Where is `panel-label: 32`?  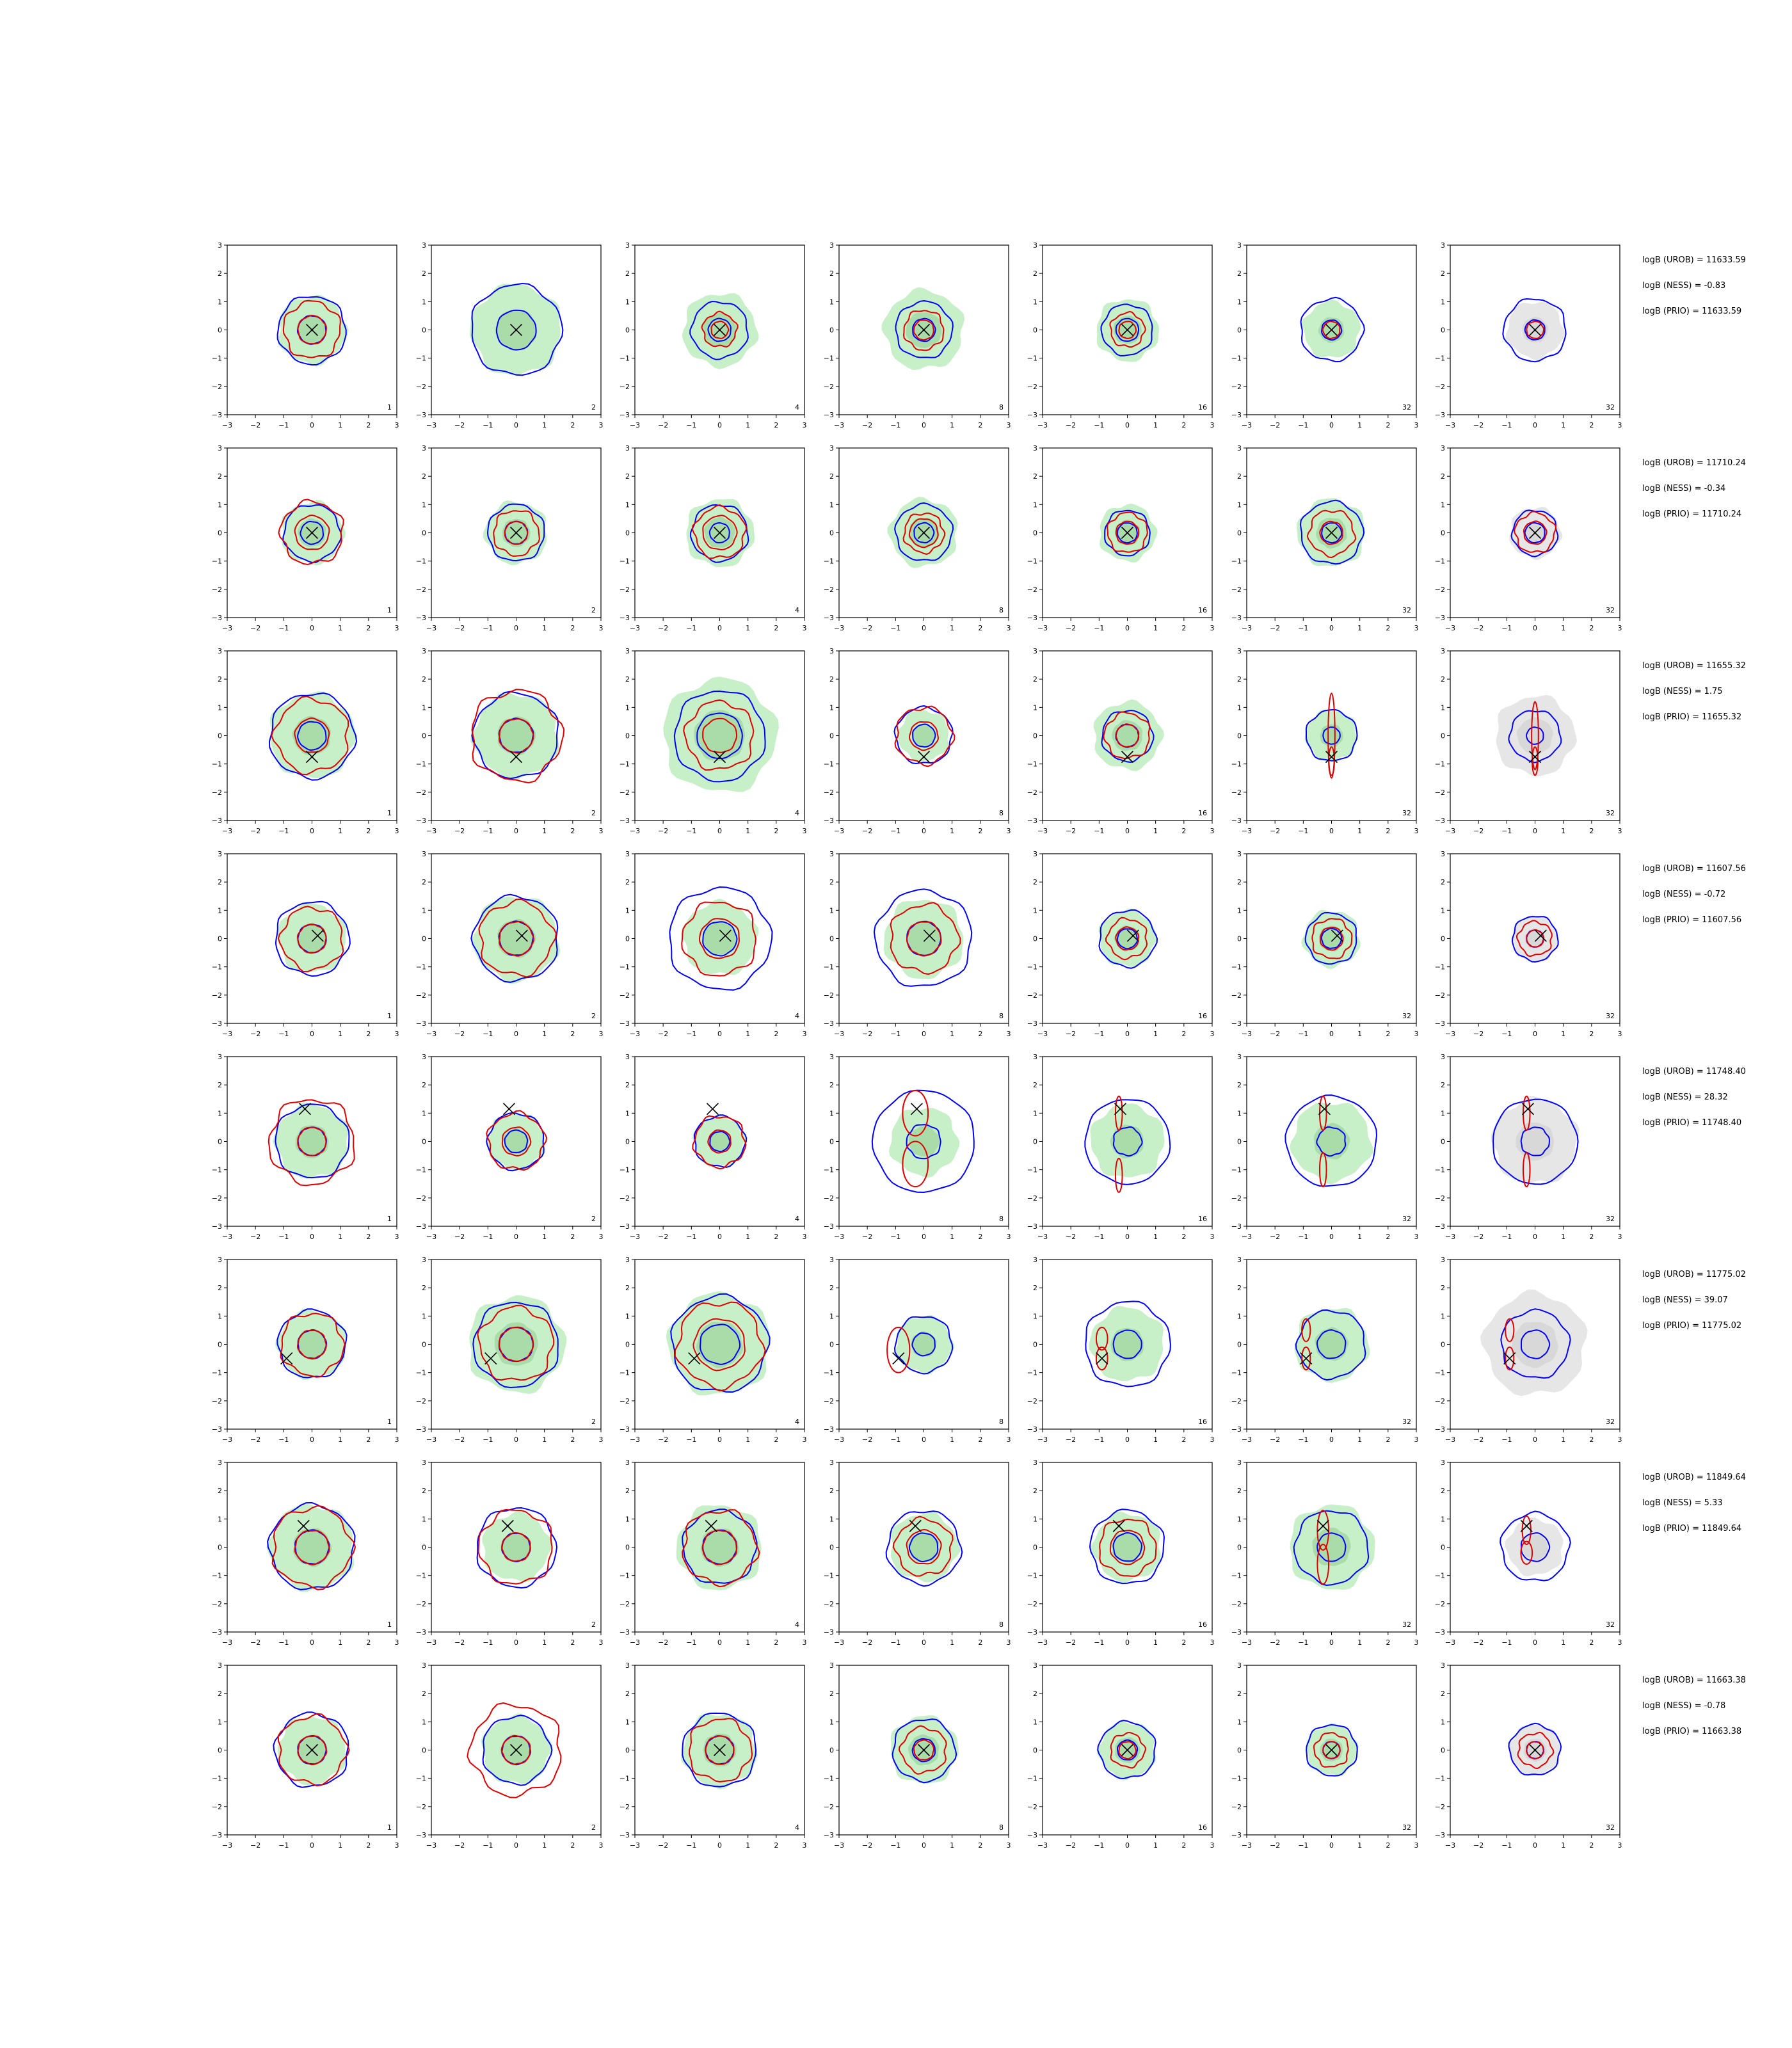
panel-label: 32 is located at coordinates (1610, 813).